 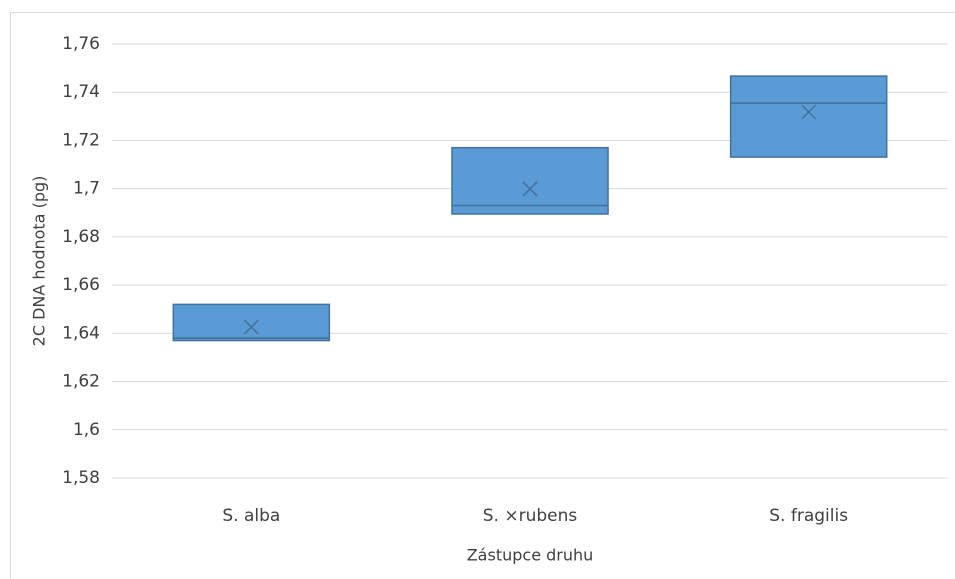 What do you see at coordinates (81, 44) in the screenshot?
I see `y-tick-label: 1,76` at bounding box center [81, 44].